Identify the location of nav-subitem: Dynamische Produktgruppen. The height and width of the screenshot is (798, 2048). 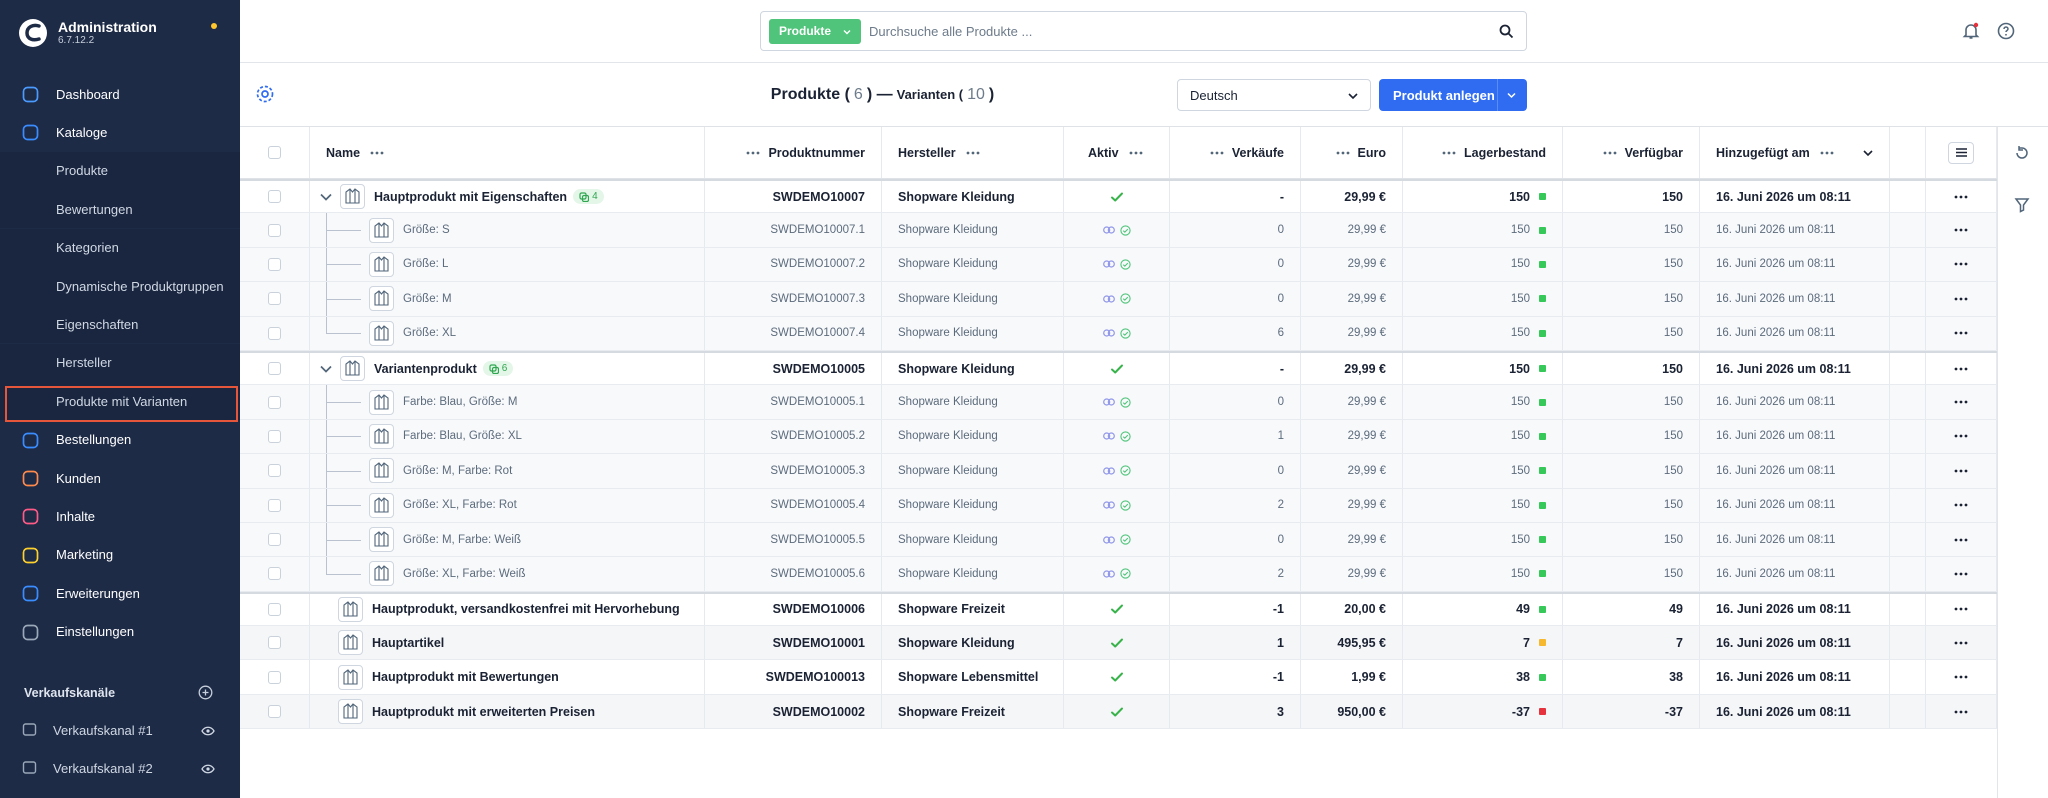
(120, 286).